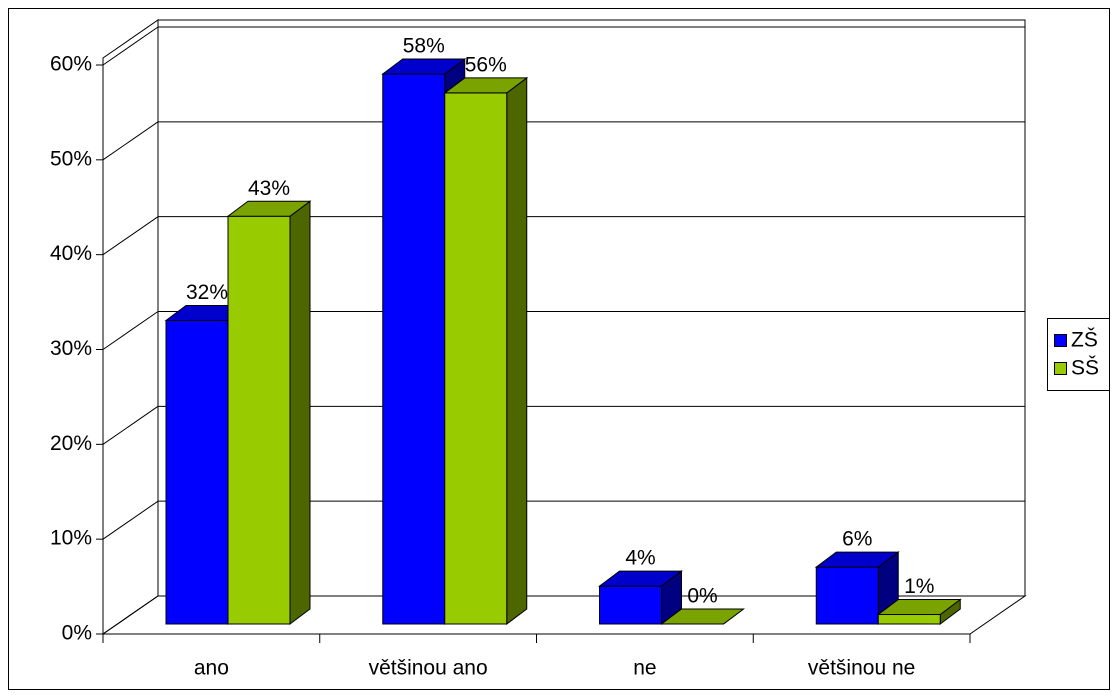 The height and width of the screenshot is (698, 1118). Describe the element at coordinates (640, 558) in the screenshot. I see `data-label: 4%` at that location.